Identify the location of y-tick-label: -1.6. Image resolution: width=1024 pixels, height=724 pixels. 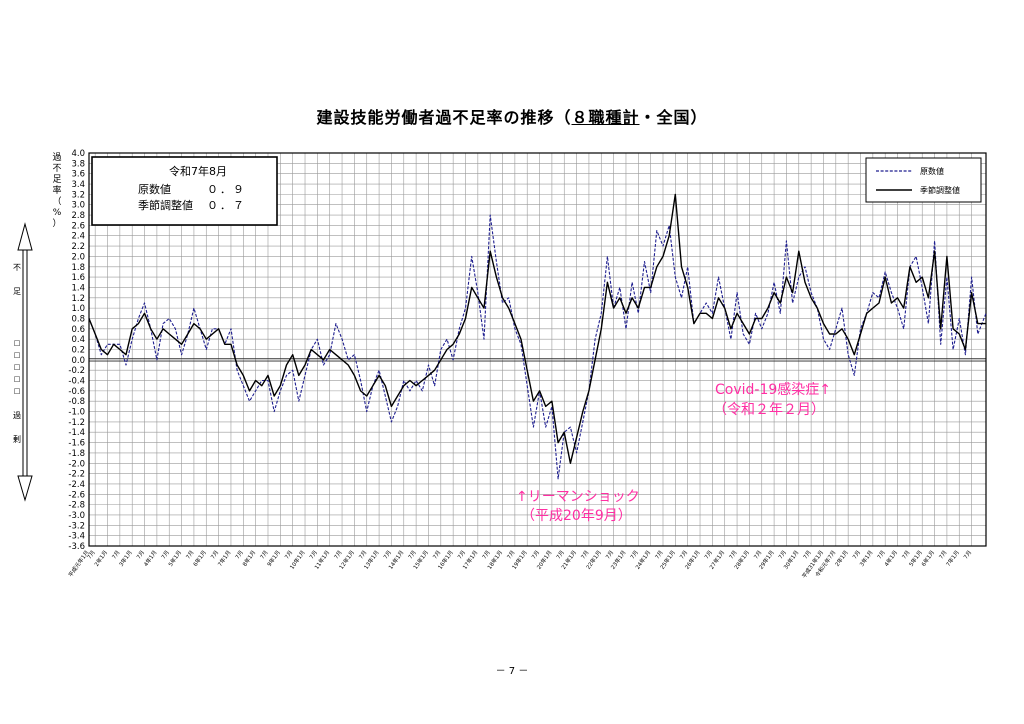
(76, 444).